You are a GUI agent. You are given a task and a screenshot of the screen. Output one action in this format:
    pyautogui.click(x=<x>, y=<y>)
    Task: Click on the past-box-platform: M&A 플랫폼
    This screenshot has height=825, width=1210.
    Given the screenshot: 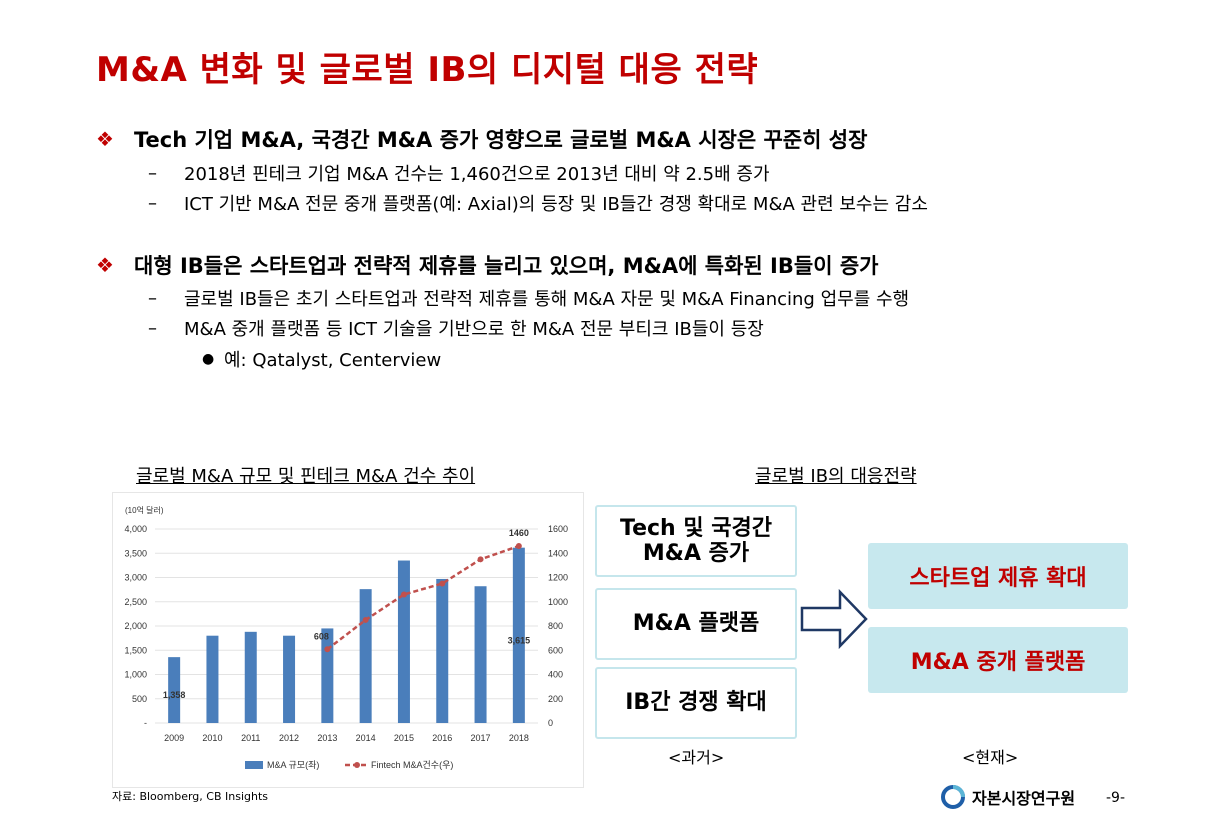 What is the action you would take?
    pyautogui.click(x=696, y=624)
    